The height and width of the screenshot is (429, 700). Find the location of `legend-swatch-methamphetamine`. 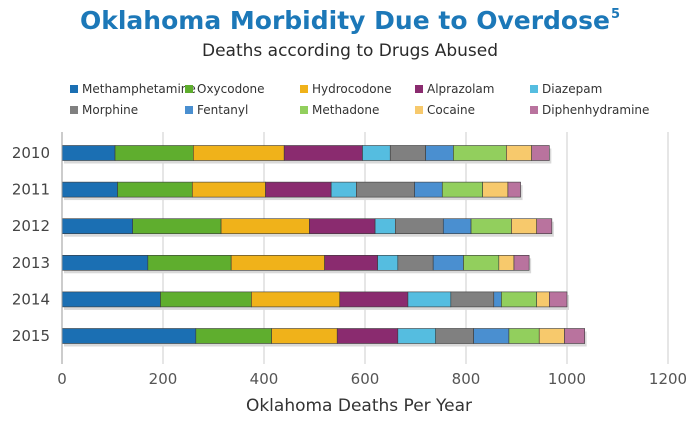

legend-swatch-methamphetamine is located at coordinates (74, 89).